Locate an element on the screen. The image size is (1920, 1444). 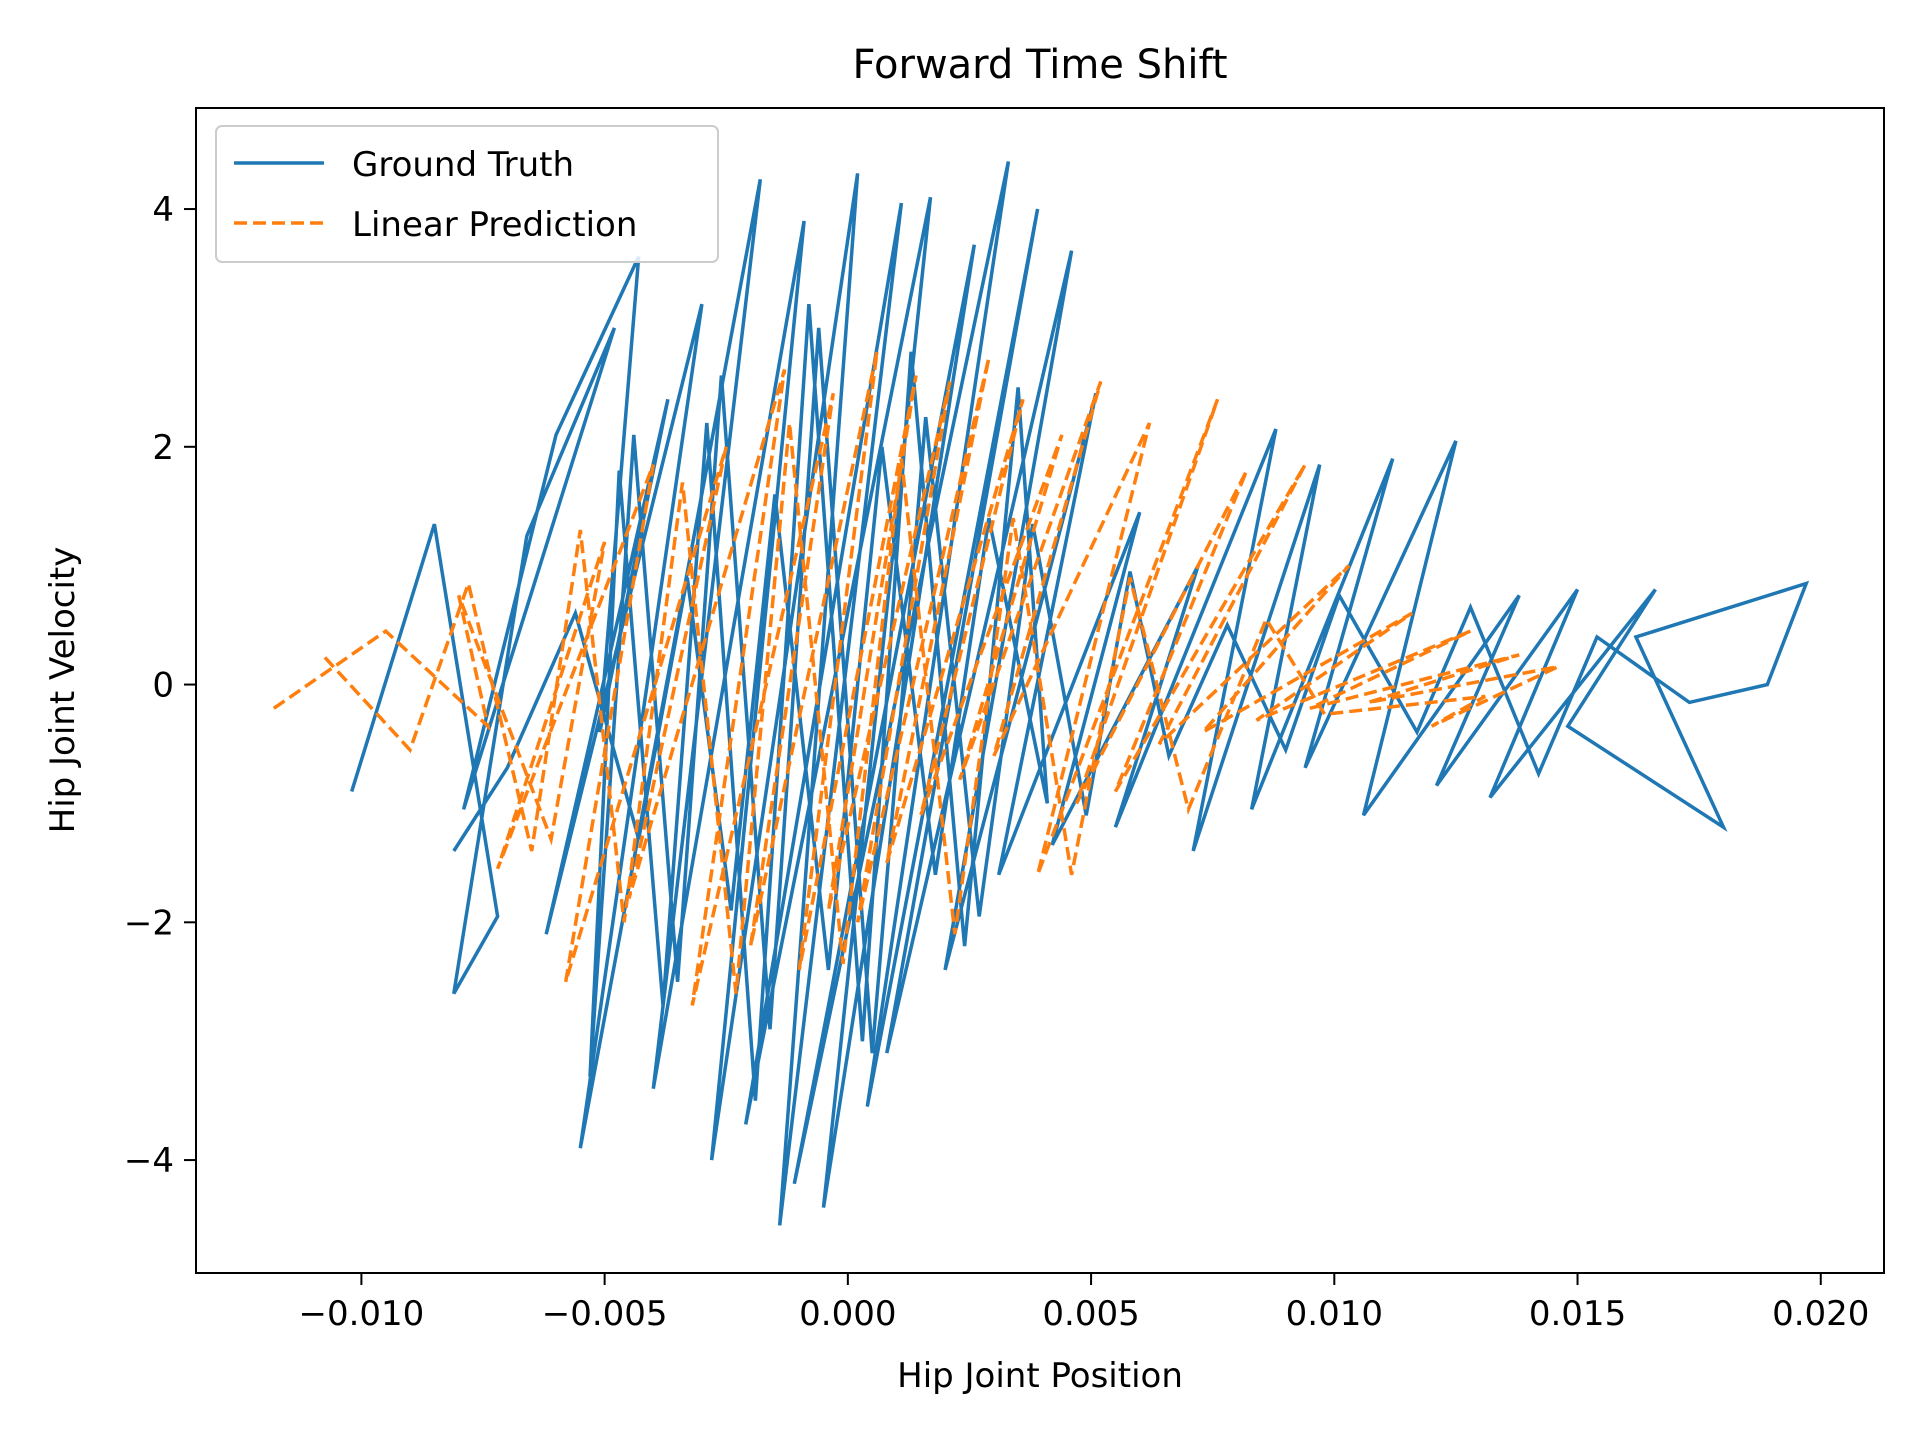
y-axis-label: Hip Joint Velocity is located at coordinates (63, 690).